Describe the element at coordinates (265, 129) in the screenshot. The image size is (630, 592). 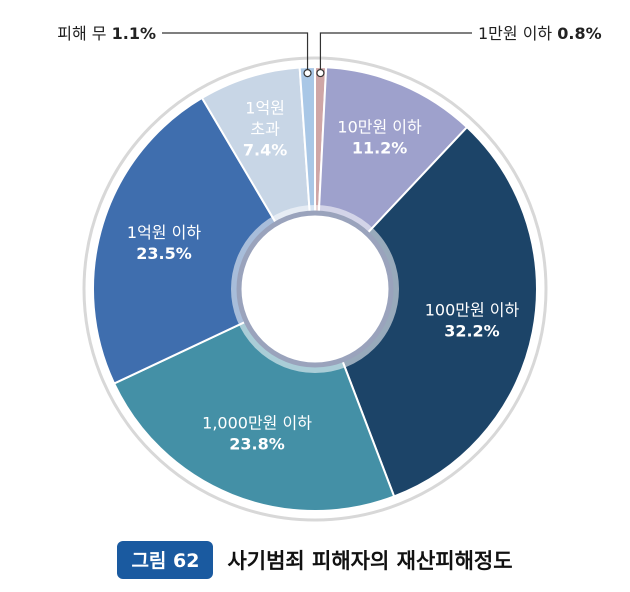
I see `slice-category-label: 초과` at that location.